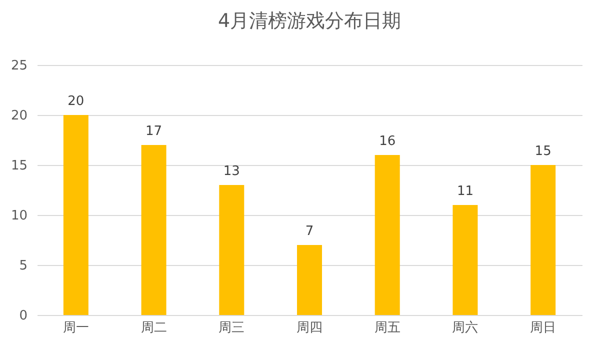 The image size is (600, 360). Describe the element at coordinates (154, 131) in the screenshot. I see `data-label: 17` at that location.